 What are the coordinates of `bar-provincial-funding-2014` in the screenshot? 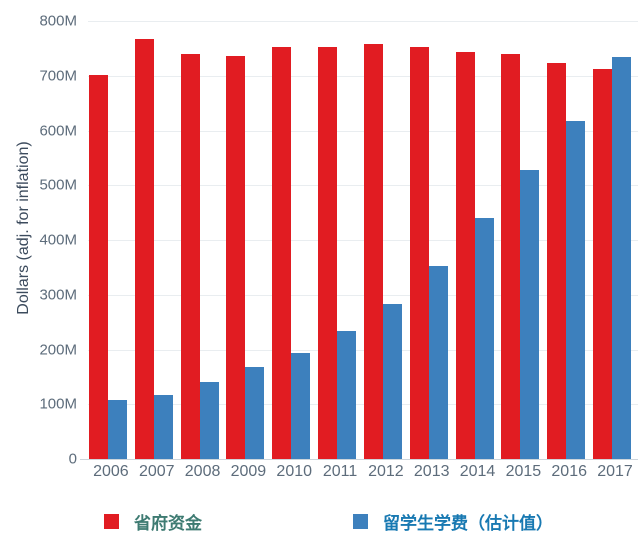 It's located at (465, 255).